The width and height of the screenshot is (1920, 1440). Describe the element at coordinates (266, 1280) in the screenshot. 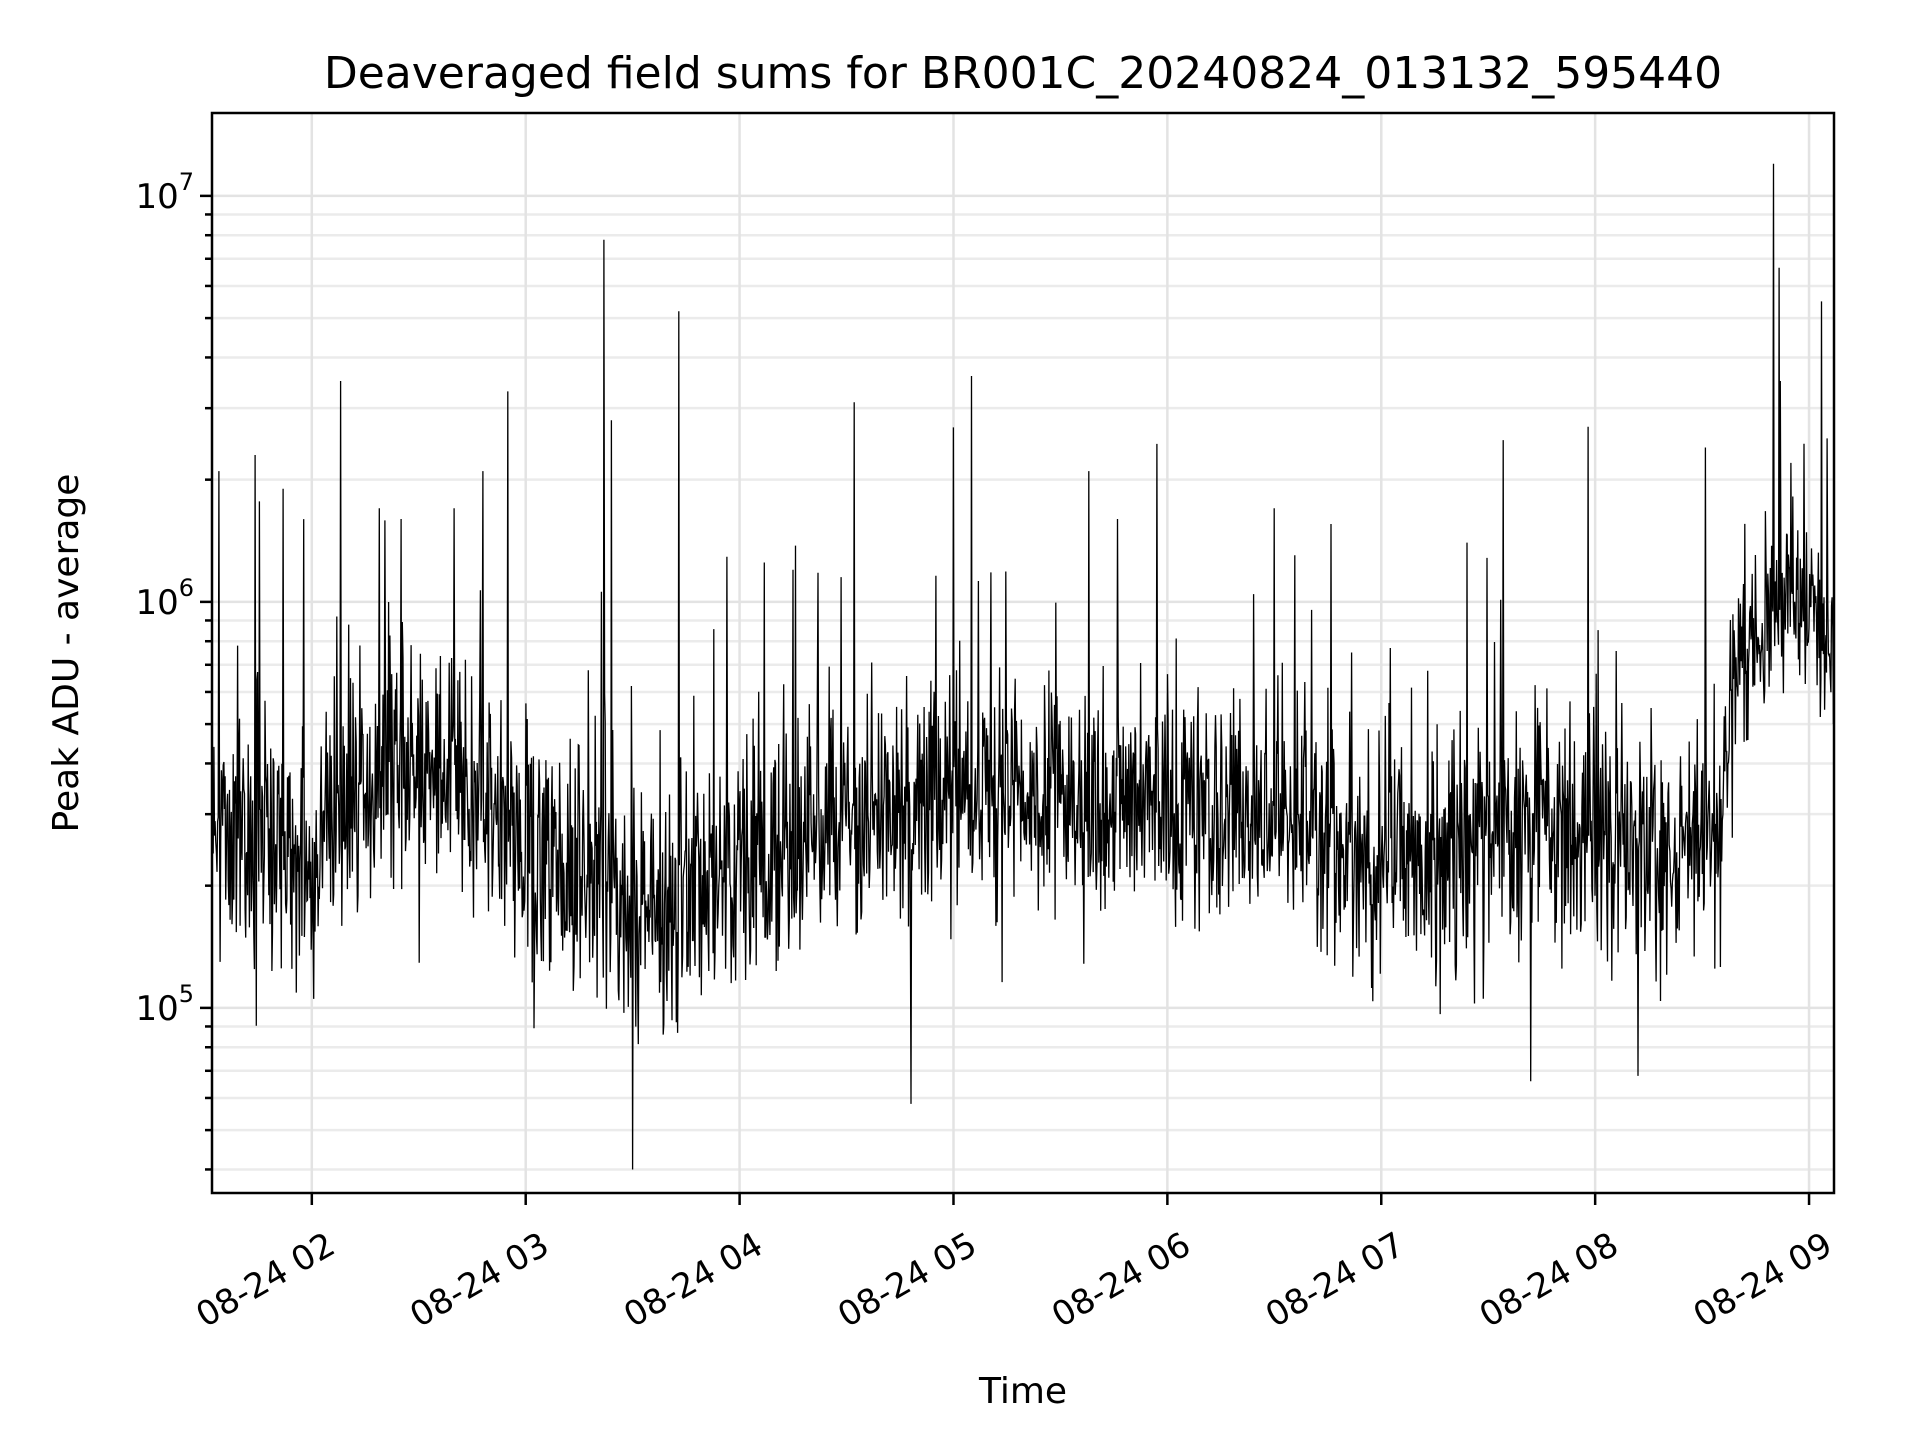

I see `x-tick-label: 08-24 02` at that location.